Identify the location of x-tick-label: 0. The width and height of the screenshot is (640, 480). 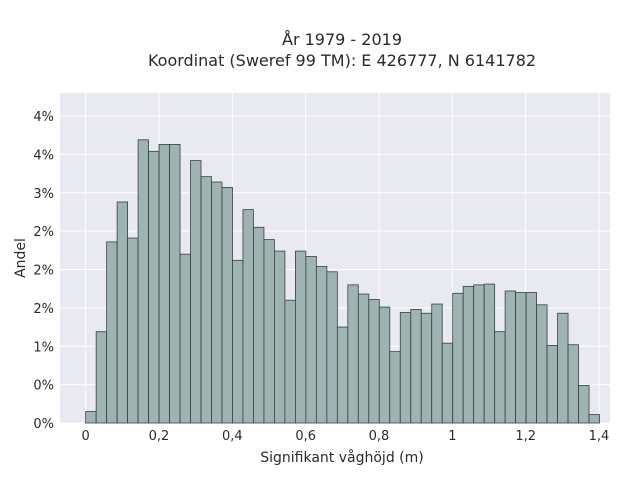
(86, 436).